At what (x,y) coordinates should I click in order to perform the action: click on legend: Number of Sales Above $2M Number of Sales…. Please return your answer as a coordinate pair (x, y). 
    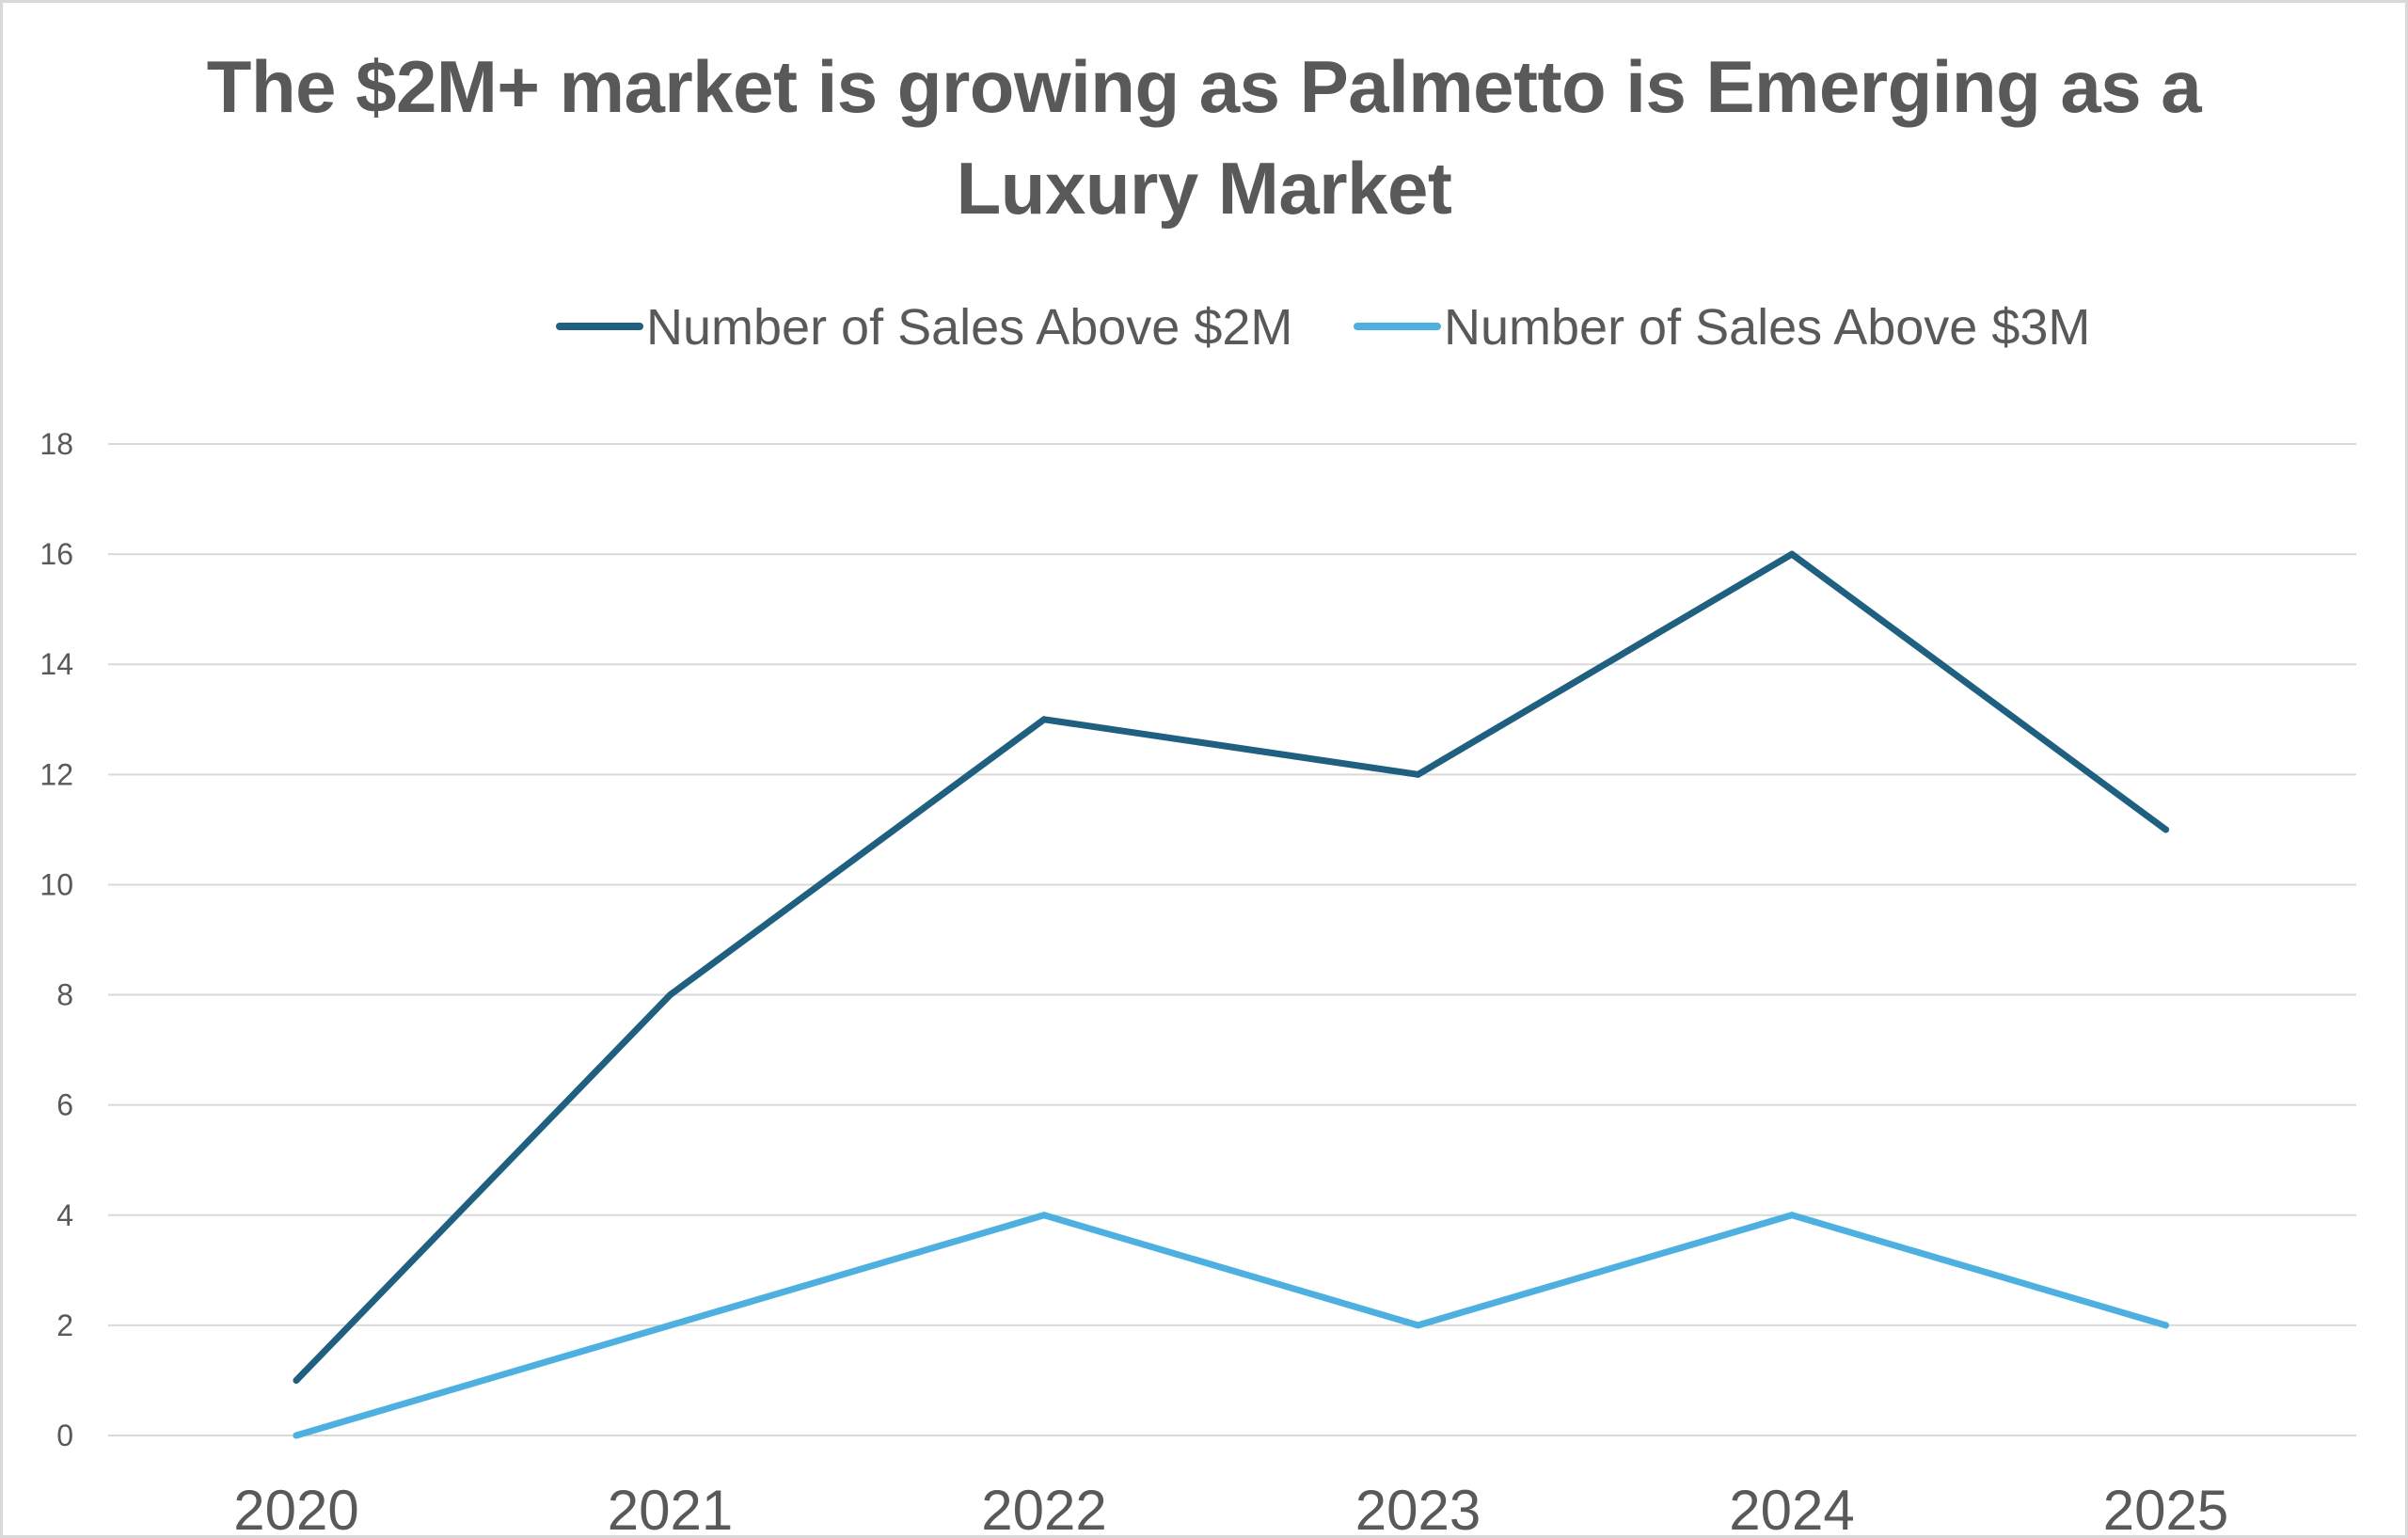
    Looking at the image, I should click on (1323, 328).